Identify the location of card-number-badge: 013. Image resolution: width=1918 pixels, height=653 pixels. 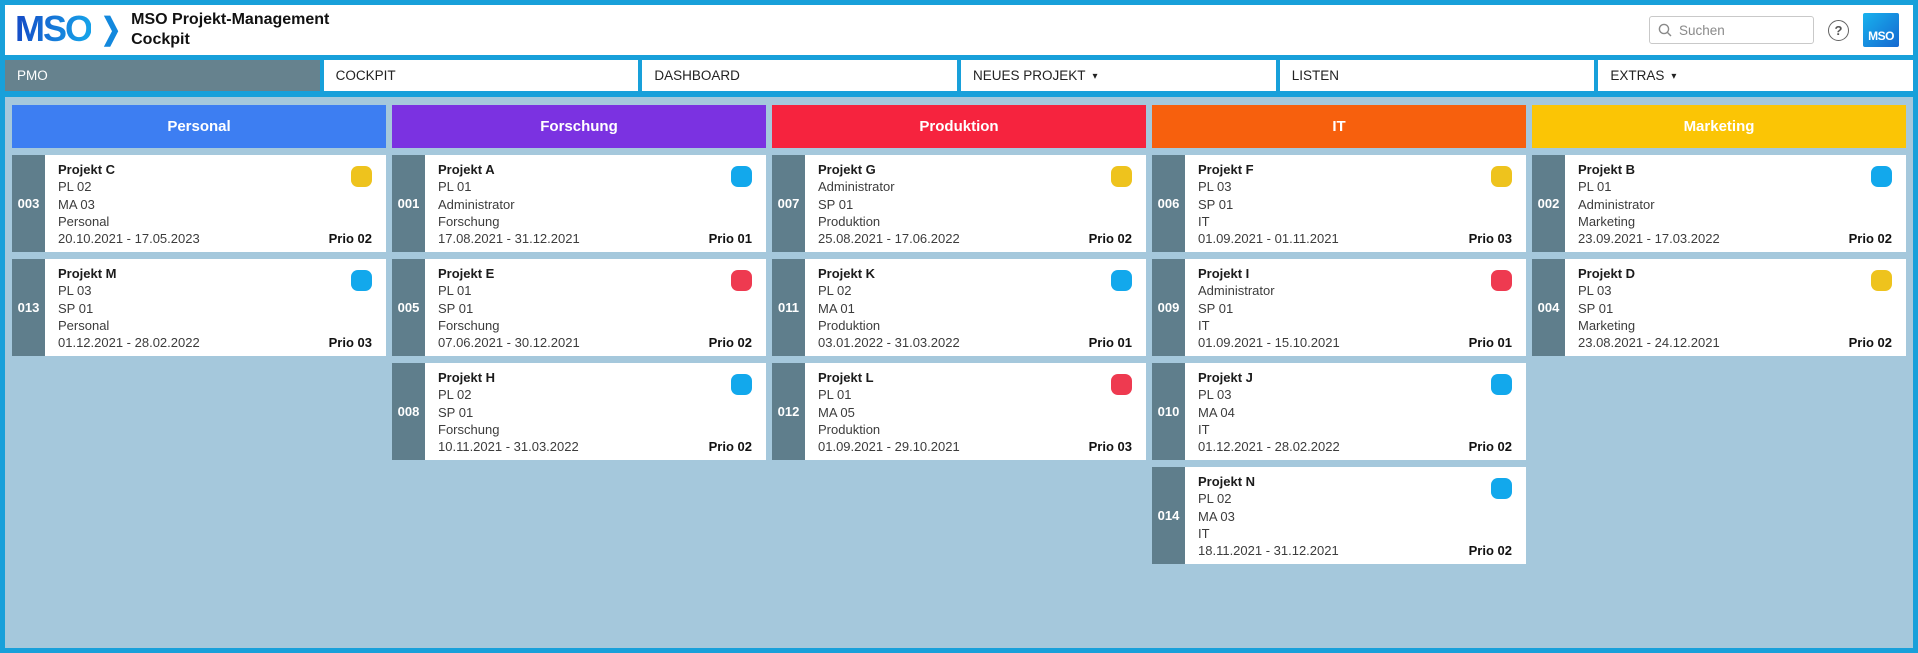
(28, 307).